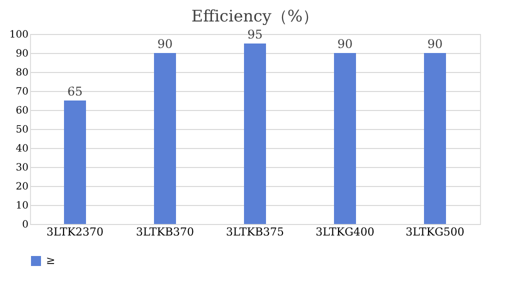  I want to click on y-tick-label: 10, so click(22, 206).